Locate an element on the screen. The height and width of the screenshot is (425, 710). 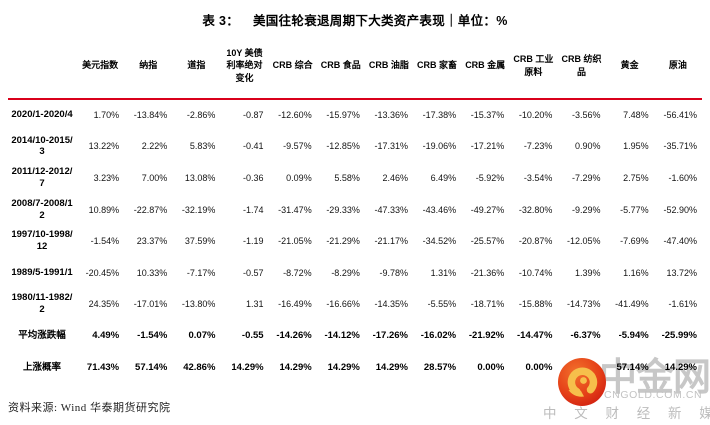
value-cell: 3.23% is located at coordinates (106, 177).